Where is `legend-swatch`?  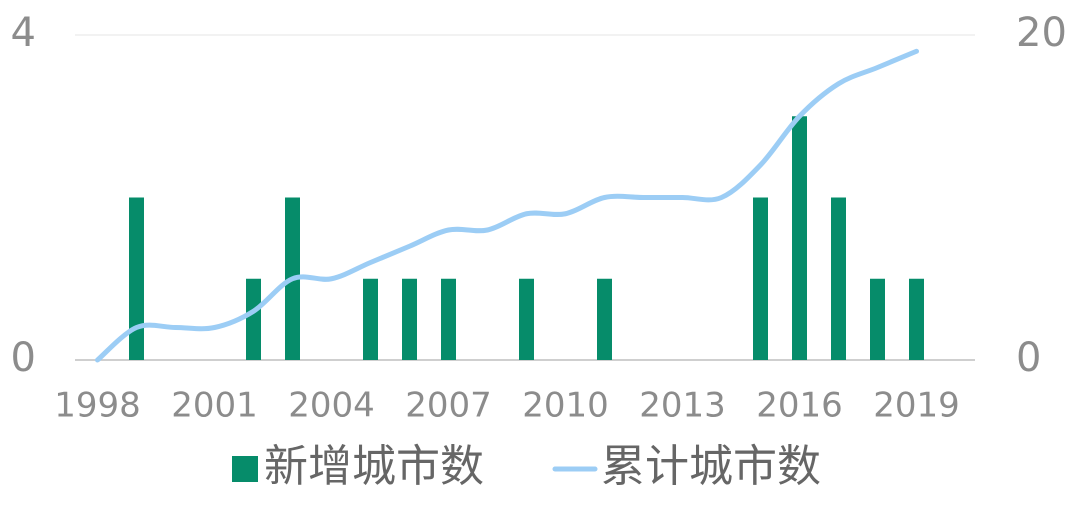 legend-swatch is located at coordinates (245, 469).